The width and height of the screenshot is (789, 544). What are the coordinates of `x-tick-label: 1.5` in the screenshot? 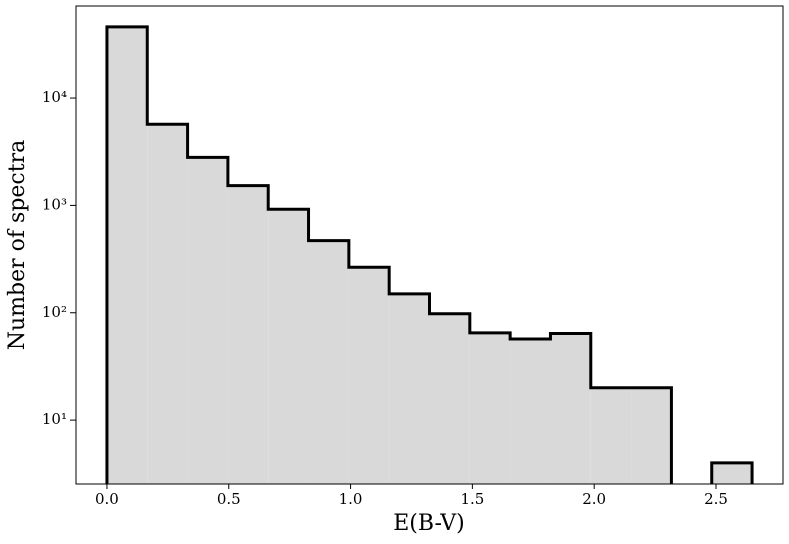 It's located at (472, 499).